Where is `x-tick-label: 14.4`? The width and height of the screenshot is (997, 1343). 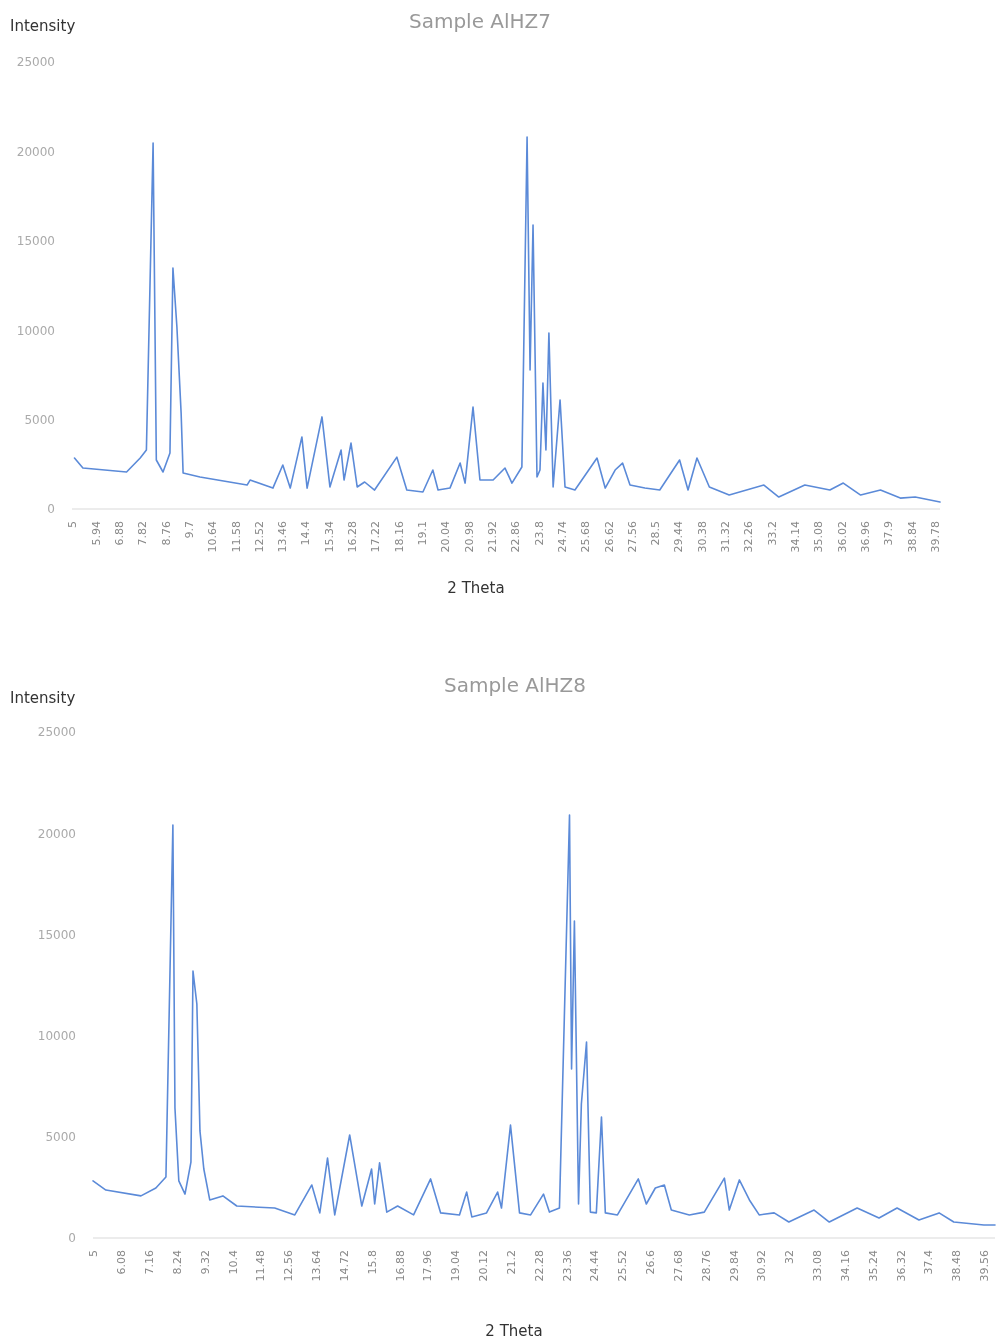
x-tick-label: 14.4 is located at coordinates (306, 533).